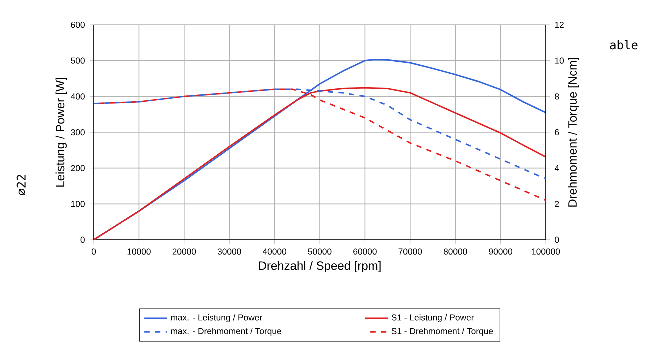 This screenshot has width=653, height=342. I want to click on x-tick-label: 70000, so click(410, 251).